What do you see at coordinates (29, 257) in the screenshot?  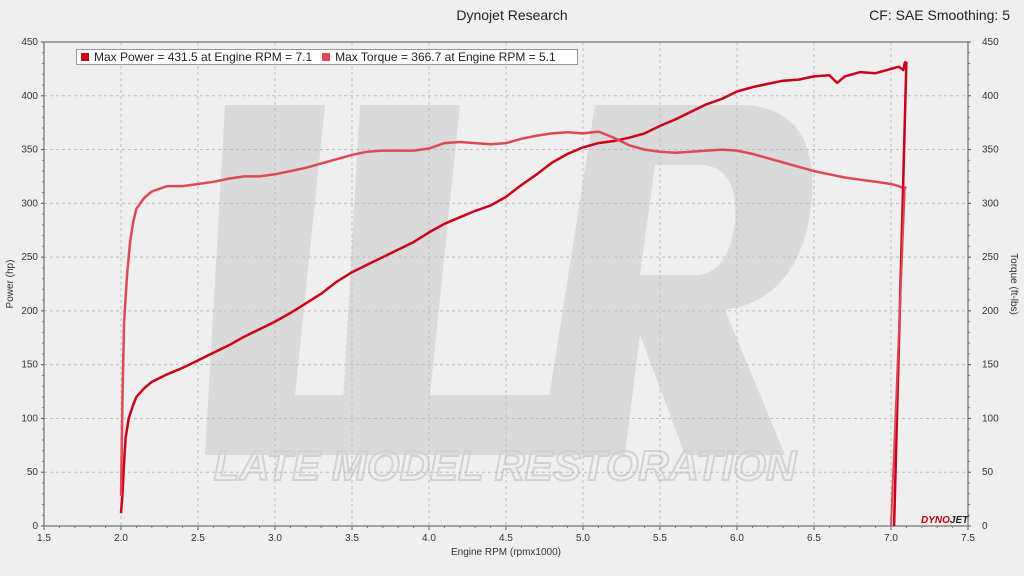 I see `y-tick-label: 250` at bounding box center [29, 257].